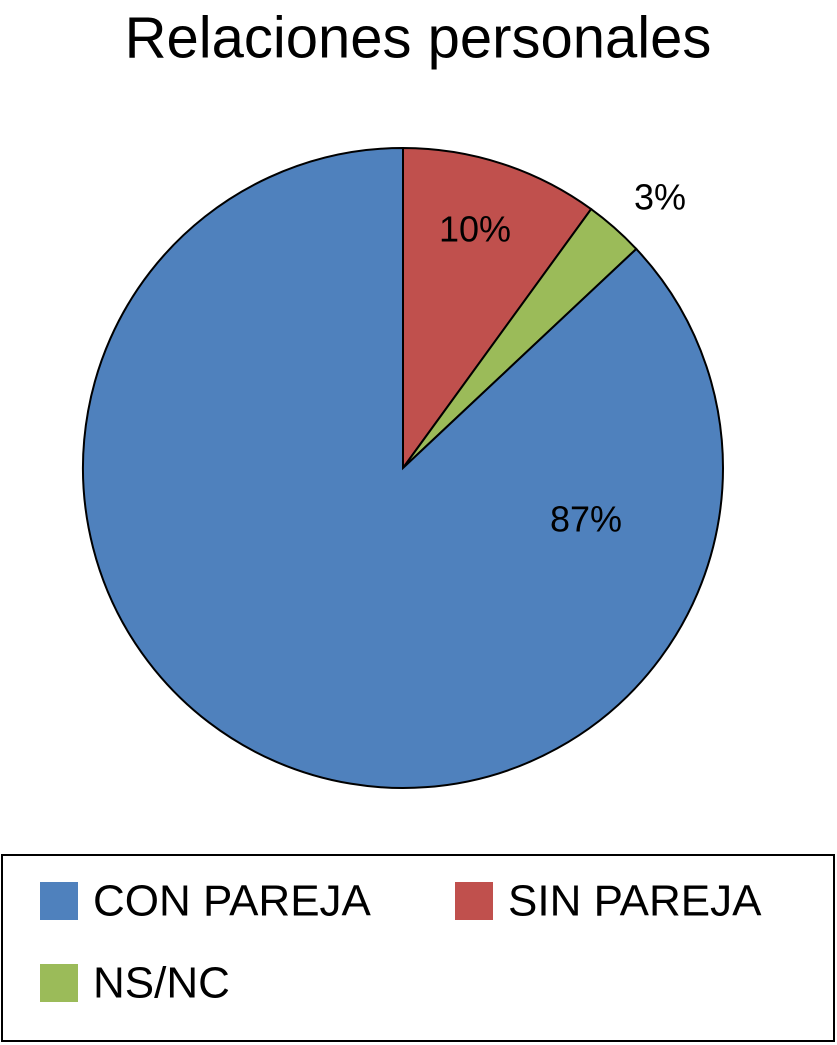 The height and width of the screenshot is (1045, 837). Describe the element at coordinates (232, 901) in the screenshot. I see `legend-label: CON PAREJA` at that location.